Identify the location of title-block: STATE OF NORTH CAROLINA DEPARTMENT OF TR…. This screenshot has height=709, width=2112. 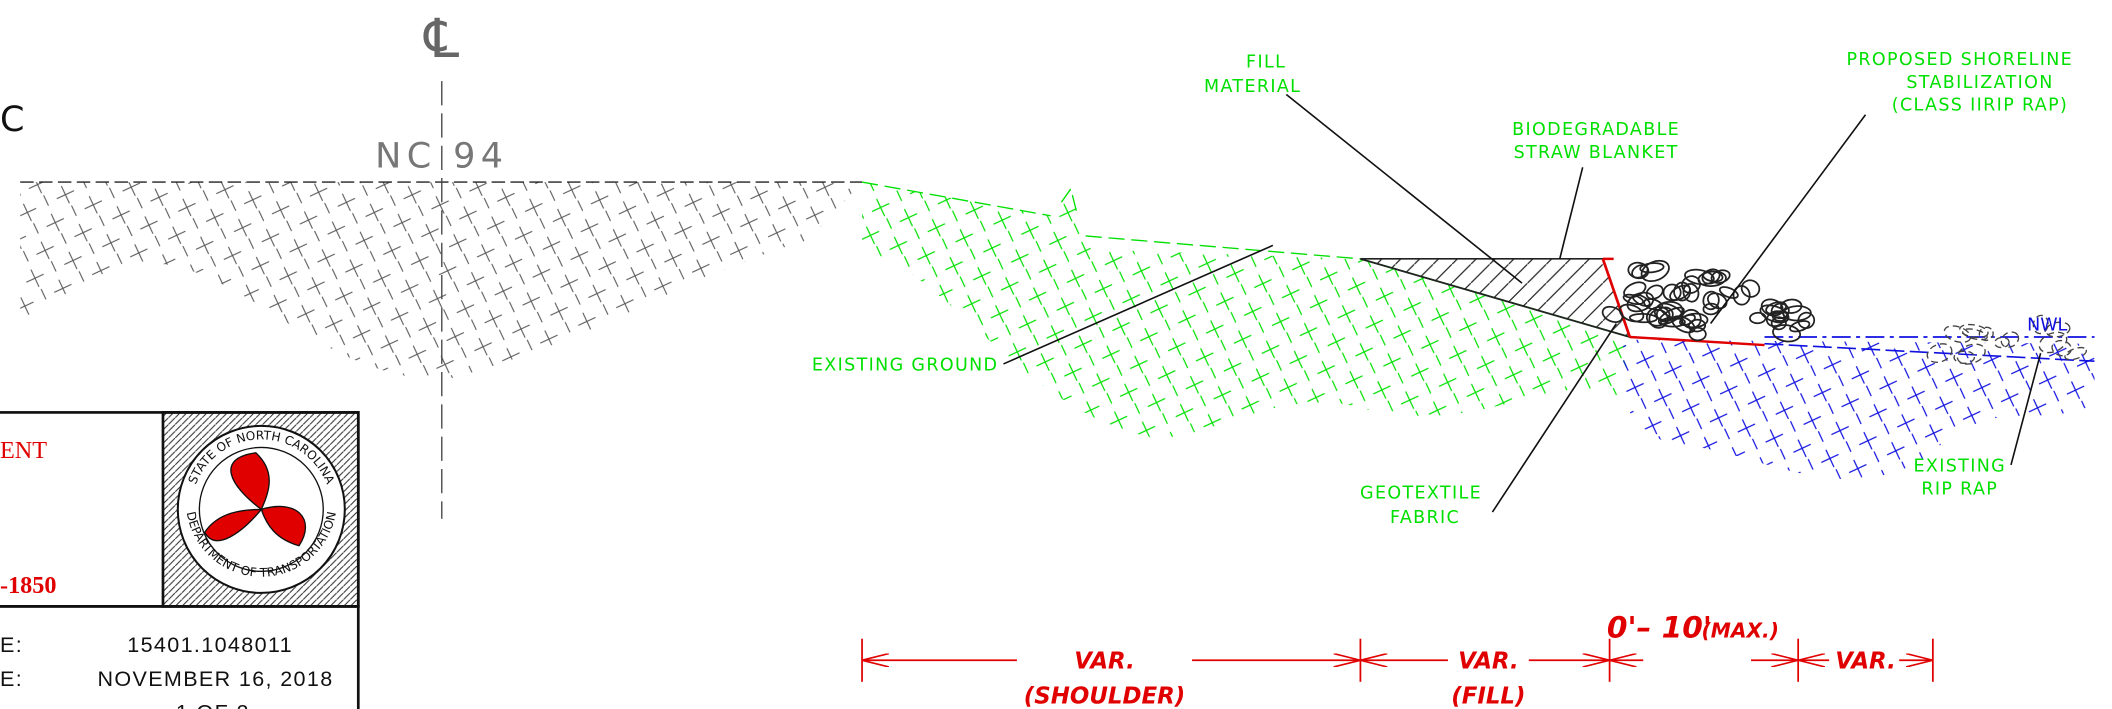
(180, 560).